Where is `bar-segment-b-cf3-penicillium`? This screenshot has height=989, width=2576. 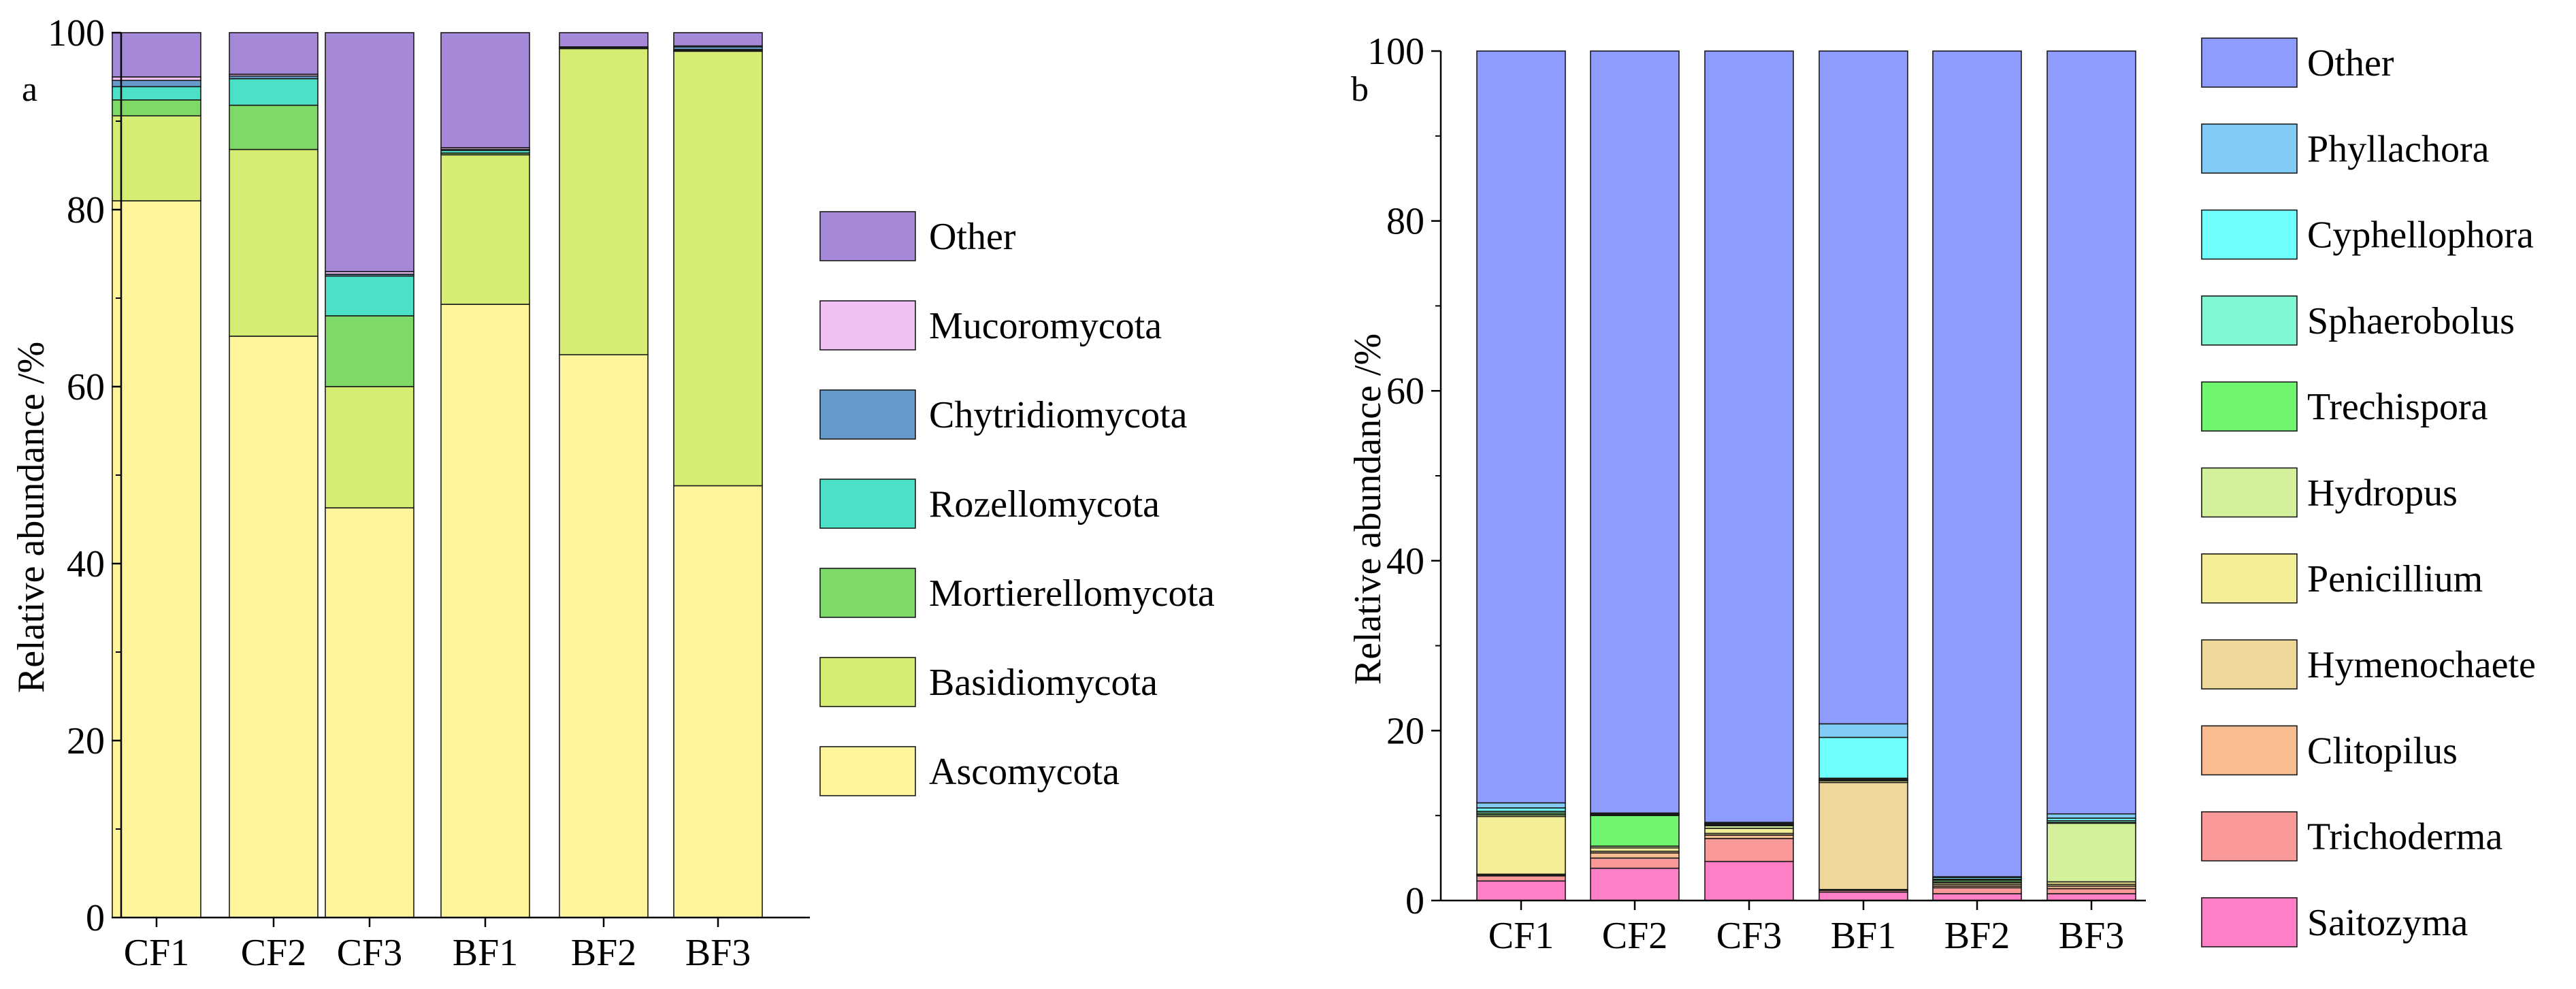
bar-segment-b-cf3-penicillium is located at coordinates (1749, 831).